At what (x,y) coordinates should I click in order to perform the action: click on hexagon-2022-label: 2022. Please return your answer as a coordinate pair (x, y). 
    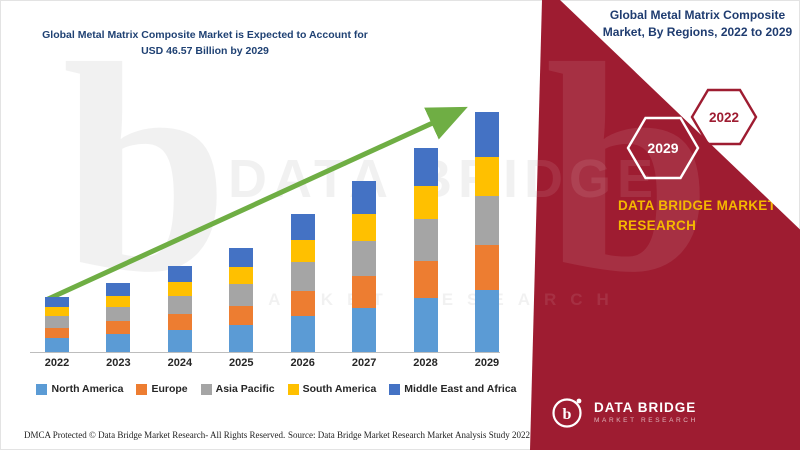
    Looking at the image, I should click on (724, 117).